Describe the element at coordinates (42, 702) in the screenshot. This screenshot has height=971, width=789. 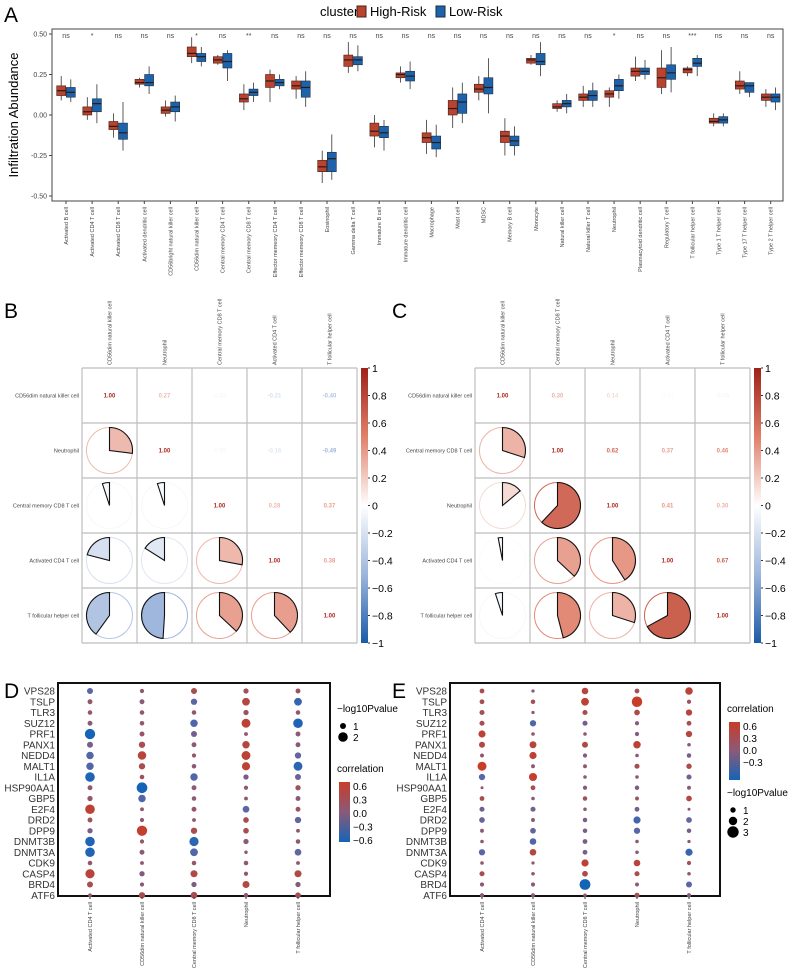
I see `gene-label: TSLP` at that location.